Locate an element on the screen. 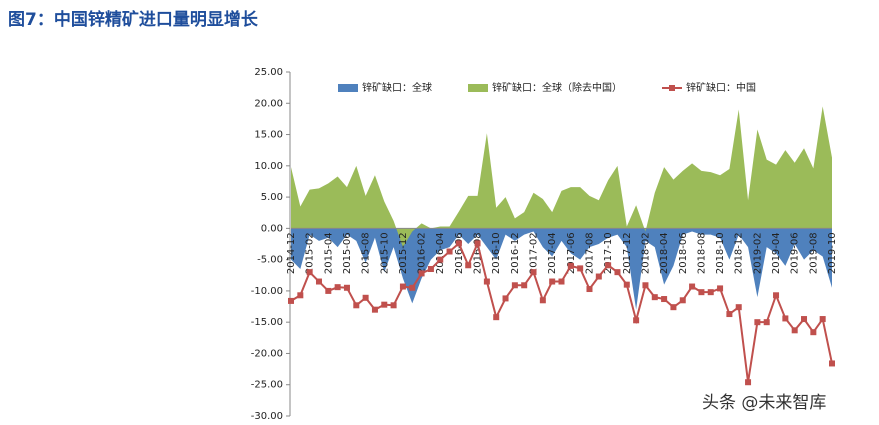 The image size is (879, 425). x-tick-label: 2017-02 is located at coordinates (534, 253).